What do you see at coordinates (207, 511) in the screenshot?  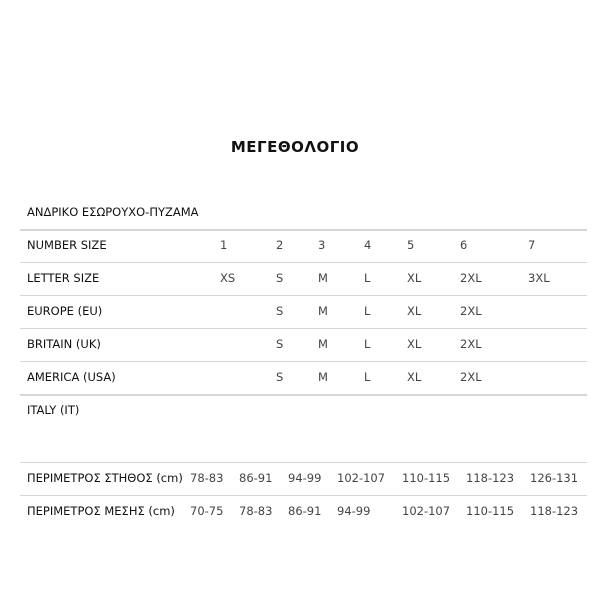 I see `table-cell: 70-75` at bounding box center [207, 511].